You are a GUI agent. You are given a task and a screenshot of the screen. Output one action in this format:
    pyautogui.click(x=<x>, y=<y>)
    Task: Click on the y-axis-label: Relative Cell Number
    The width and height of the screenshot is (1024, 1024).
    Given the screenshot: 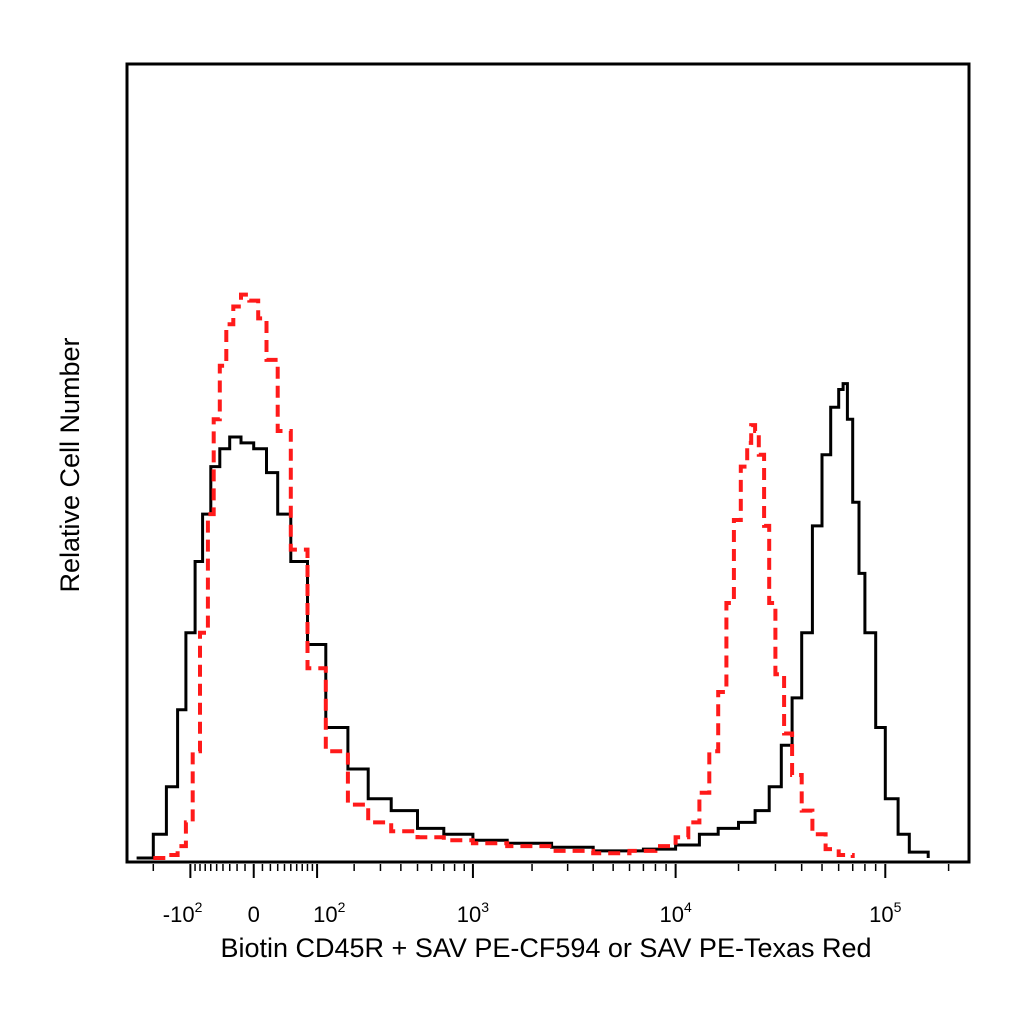 What is the action you would take?
    pyautogui.click(x=70, y=464)
    